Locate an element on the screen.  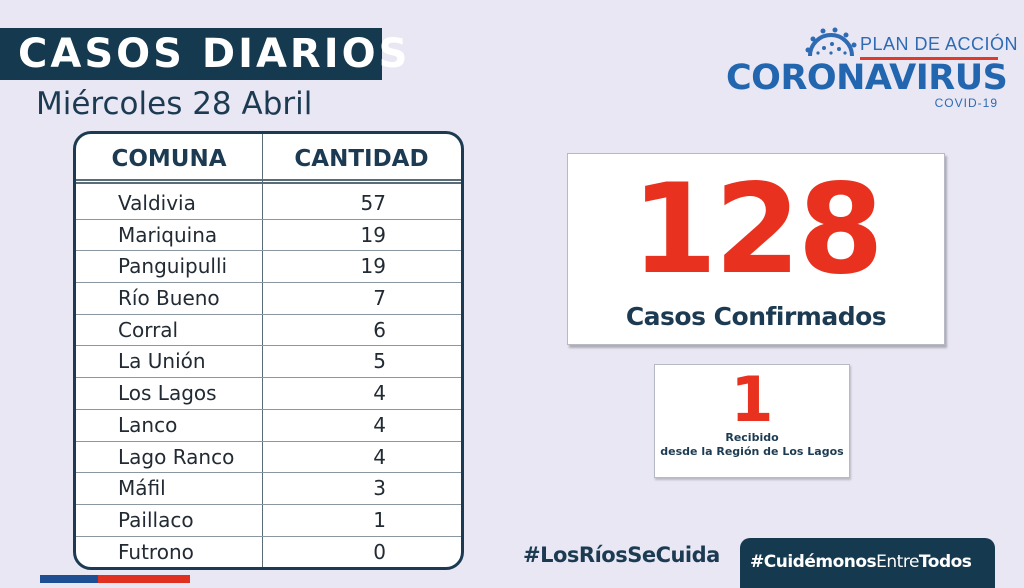
table-row: Paillaco 1 is located at coordinates (268, 521).